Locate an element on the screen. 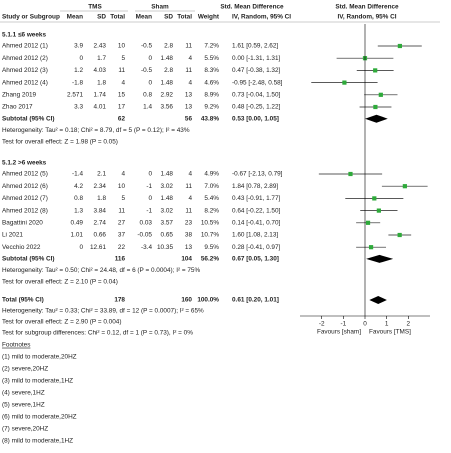  summary-diamond is located at coordinates (376, 118).